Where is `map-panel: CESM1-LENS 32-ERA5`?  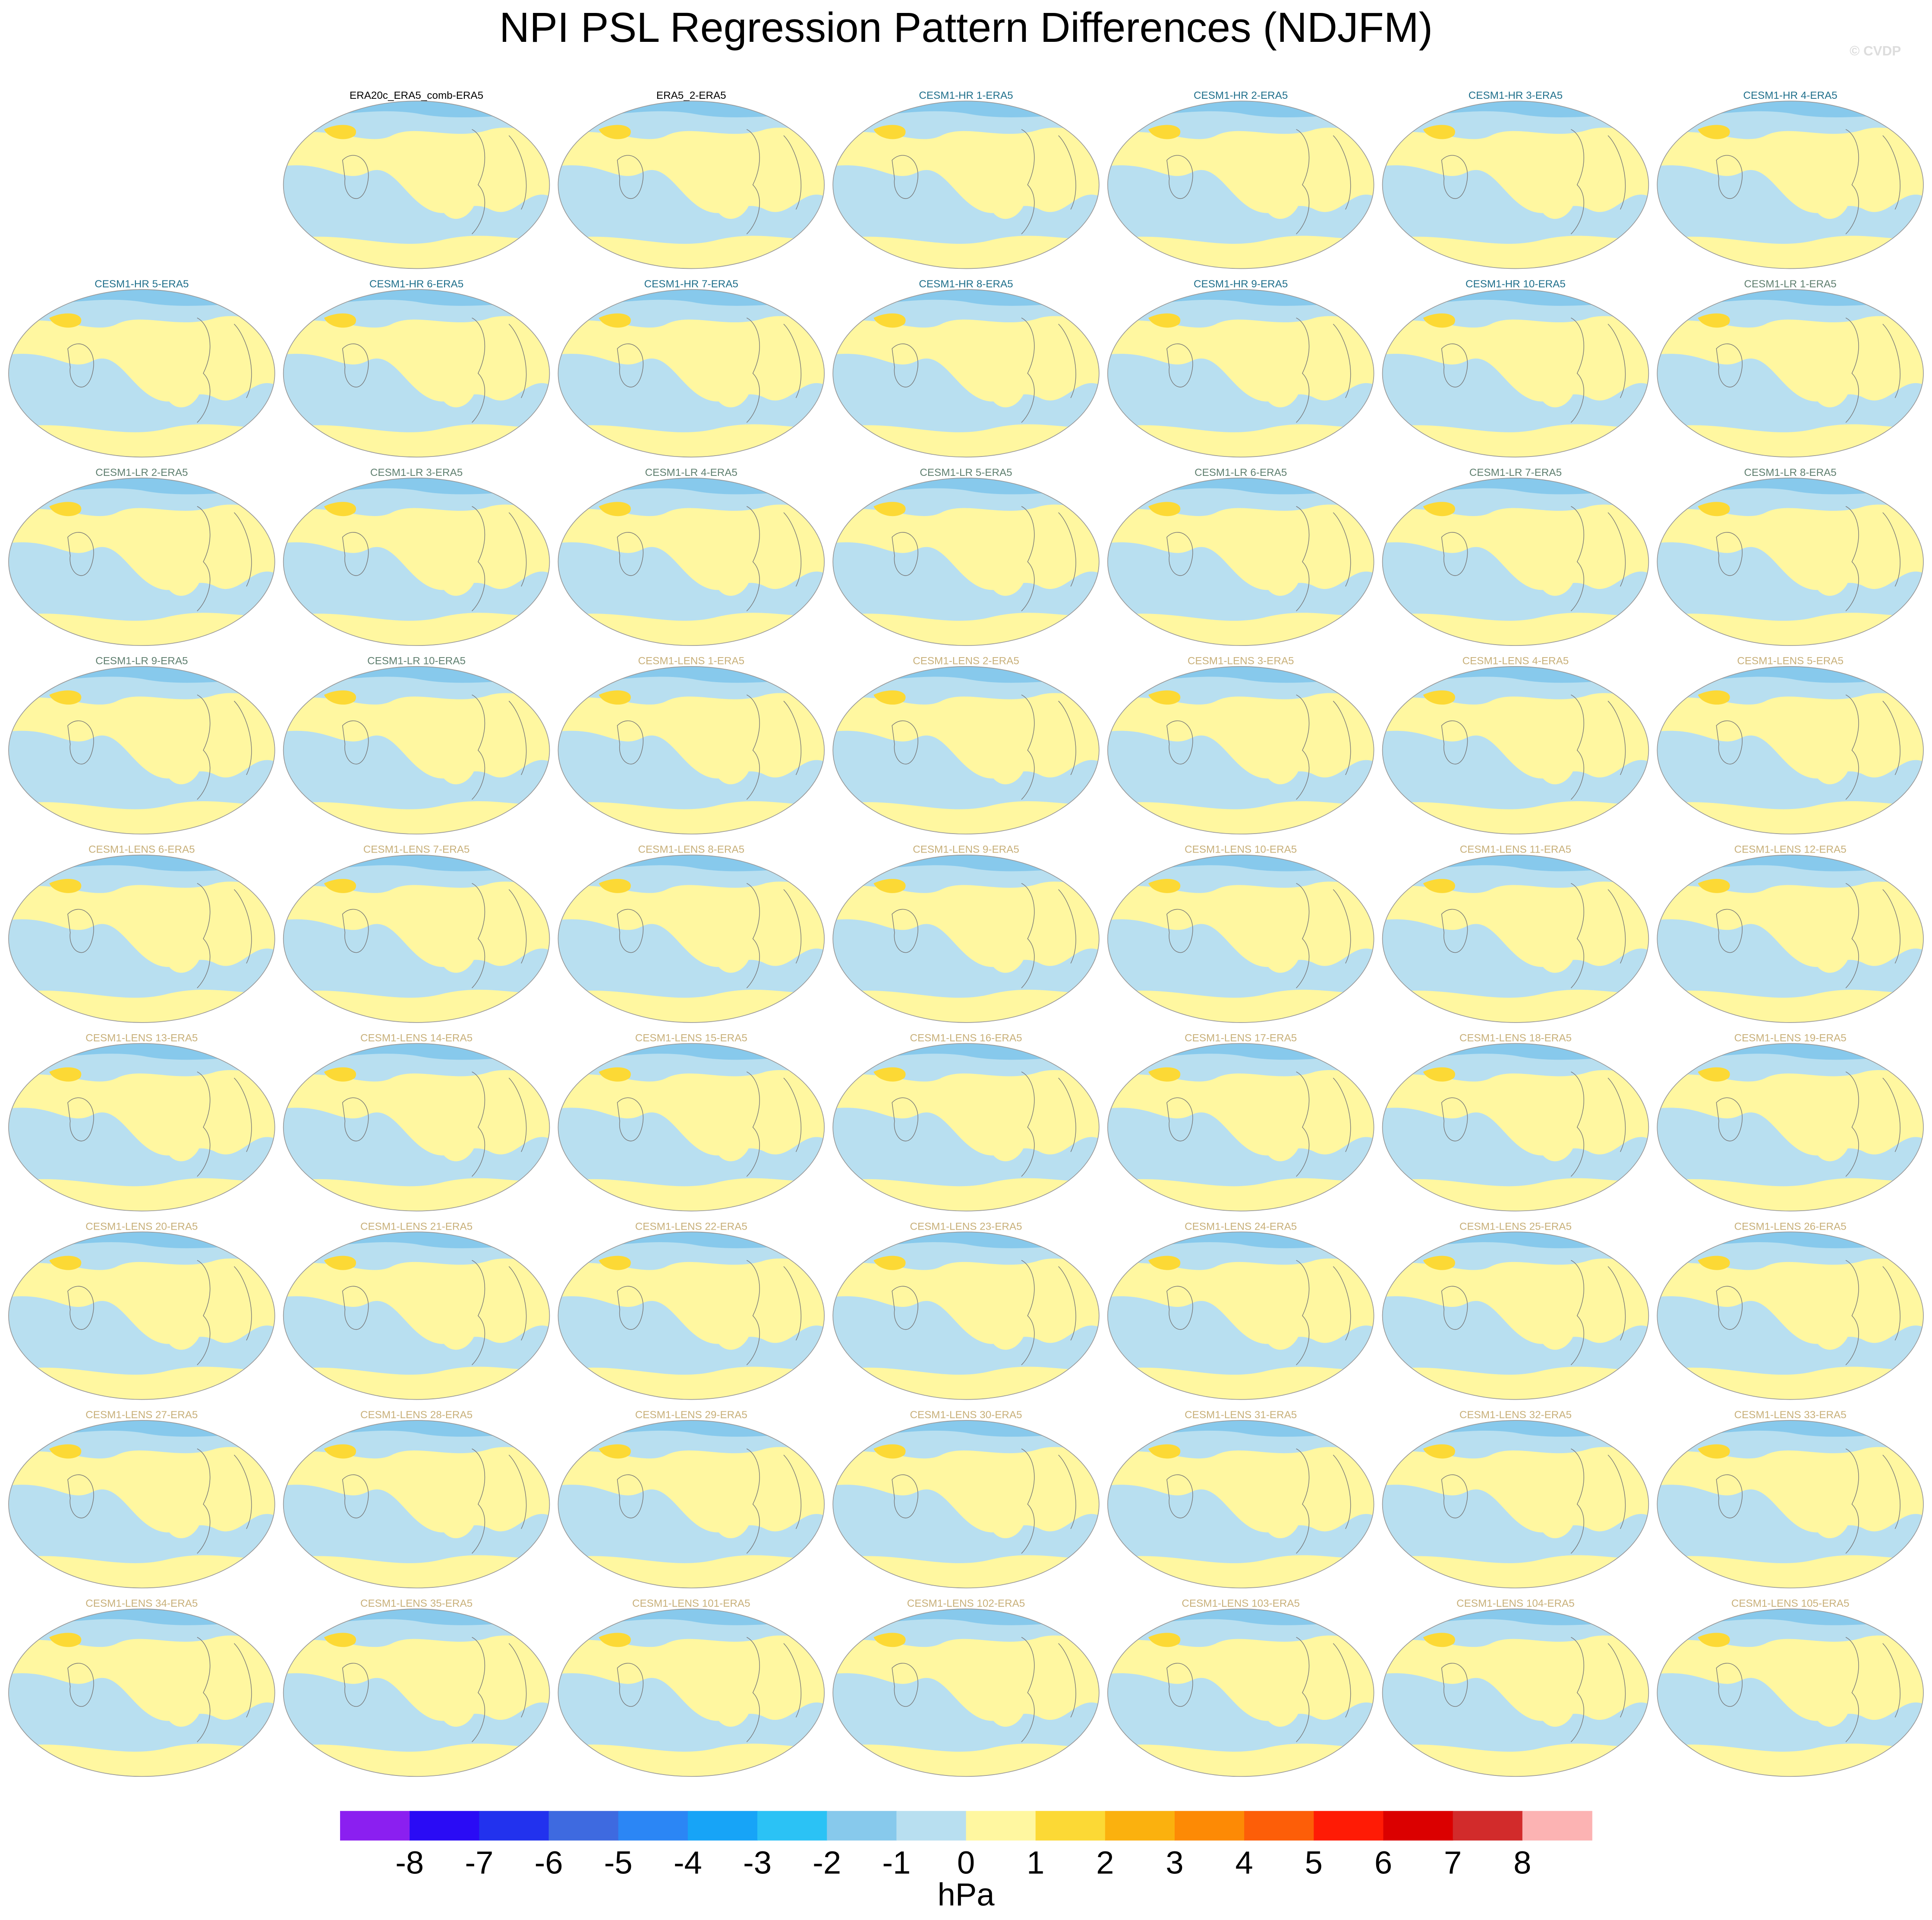
map-panel: CESM1-LENS 32-ERA5 is located at coordinates (1515, 1499).